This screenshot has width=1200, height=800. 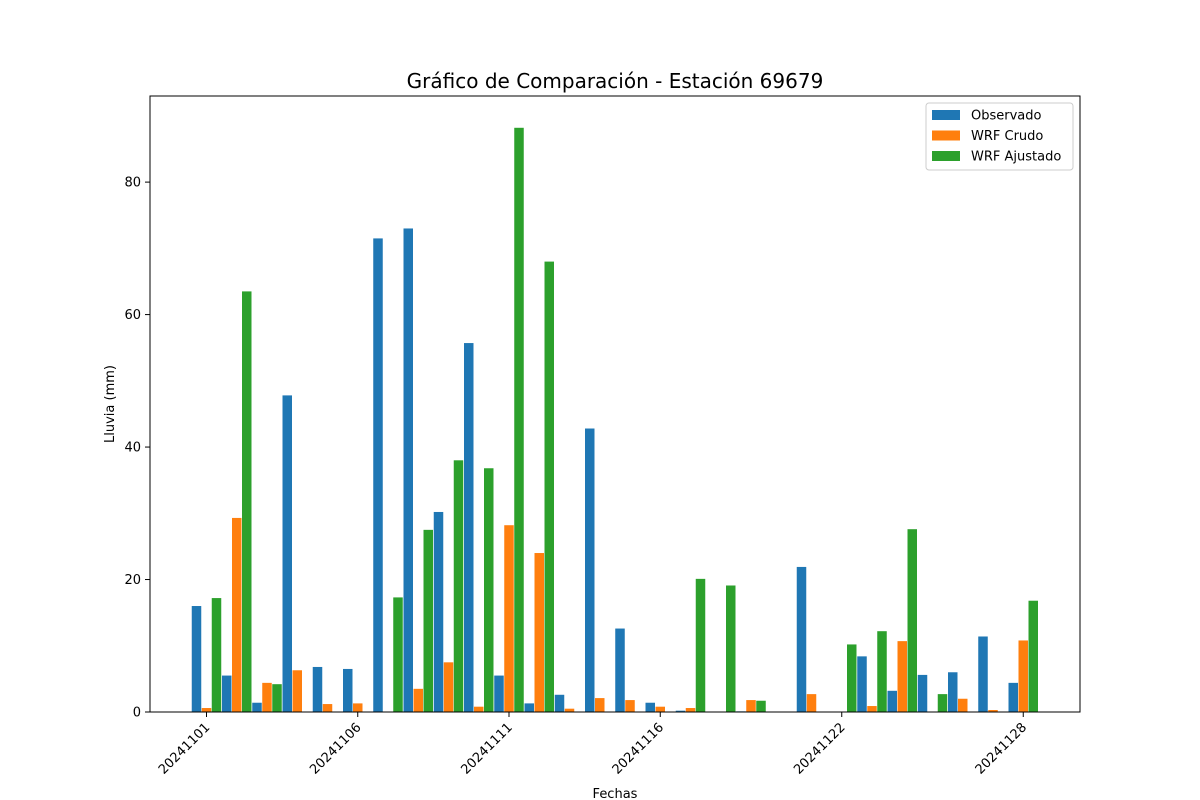 I want to click on y-axis: 0 20 40 60 80, so click(x=137, y=448).